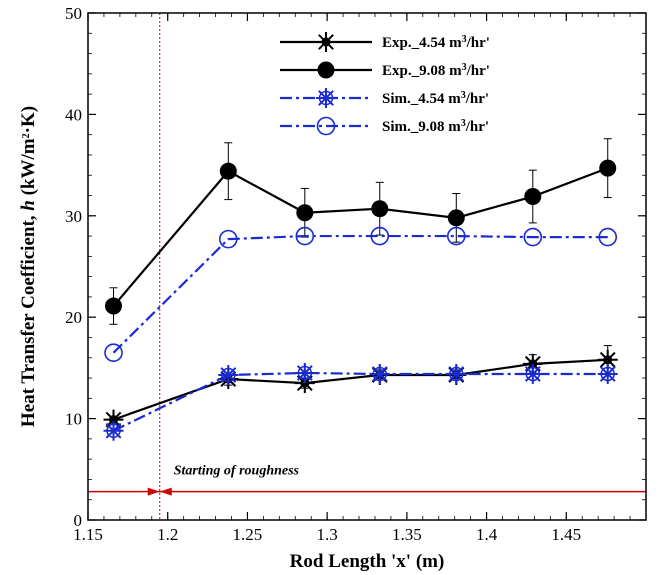 Image resolution: width=659 pixels, height=575 pixels. I want to click on legend-label: Exp._4.54 m3/hr', so click(436, 43).